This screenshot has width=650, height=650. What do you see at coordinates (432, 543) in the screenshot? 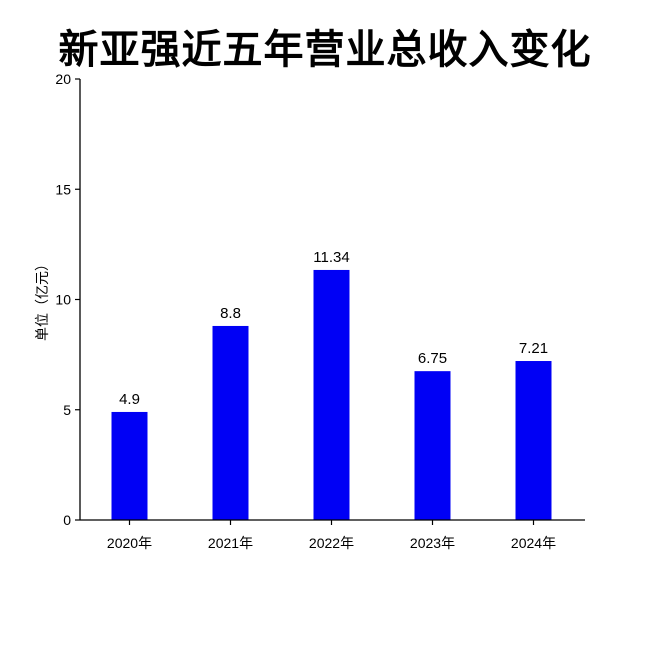
I see `x-tick-label: 2023年` at bounding box center [432, 543].